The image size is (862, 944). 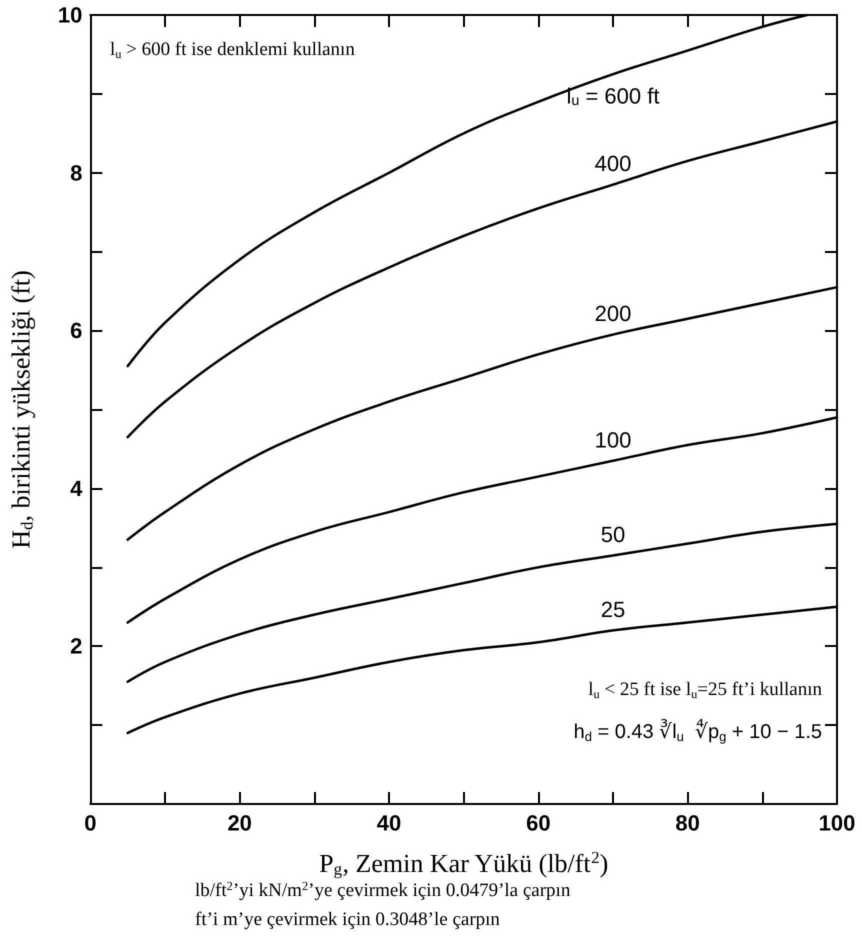 I want to click on series-label: 400, so click(x=613, y=163).